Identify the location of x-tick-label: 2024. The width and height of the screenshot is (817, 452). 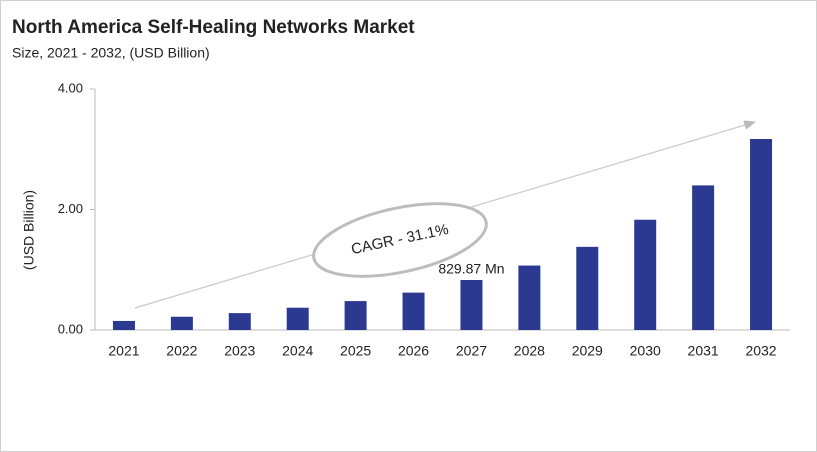
(297, 351).